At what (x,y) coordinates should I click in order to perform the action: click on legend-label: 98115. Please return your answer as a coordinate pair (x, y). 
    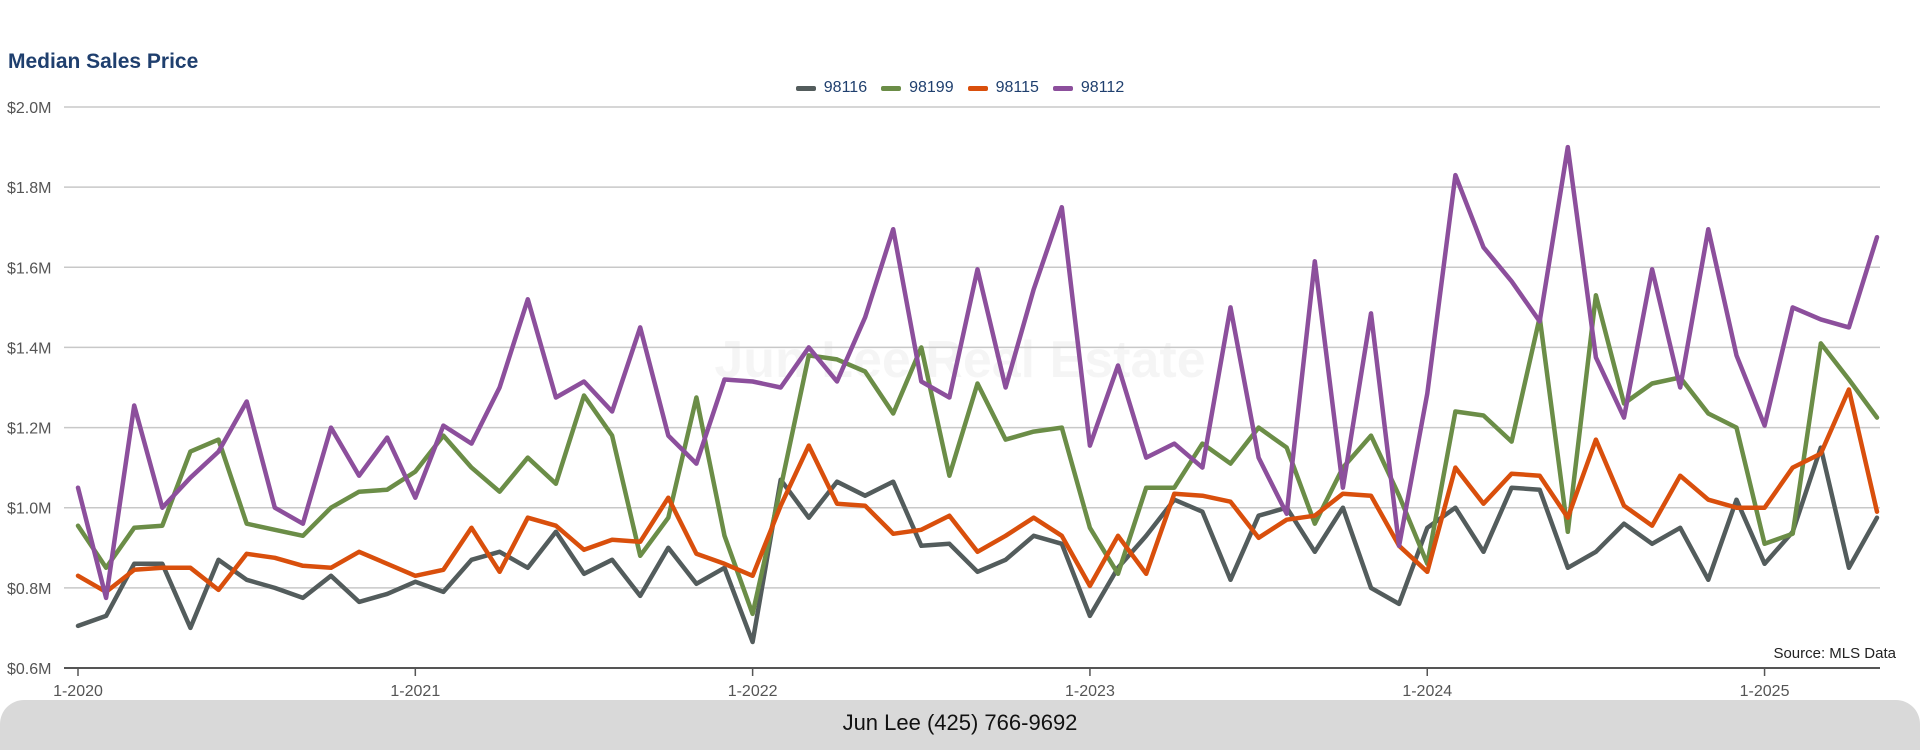
    Looking at the image, I should click on (1017, 87).